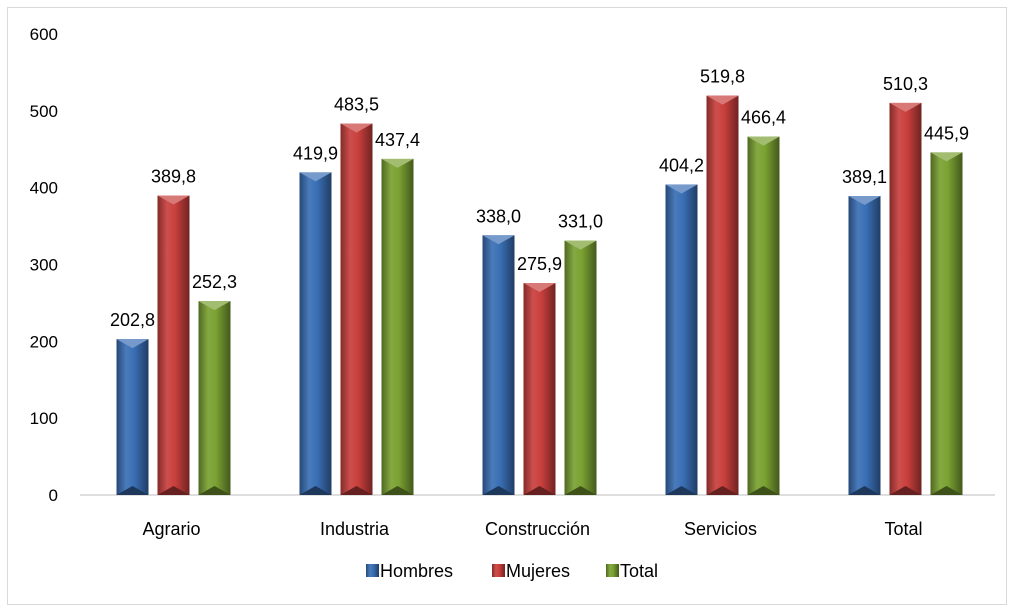 The image size is (1016, 615). I want to click on legend-item: Total, so click(632, 571).